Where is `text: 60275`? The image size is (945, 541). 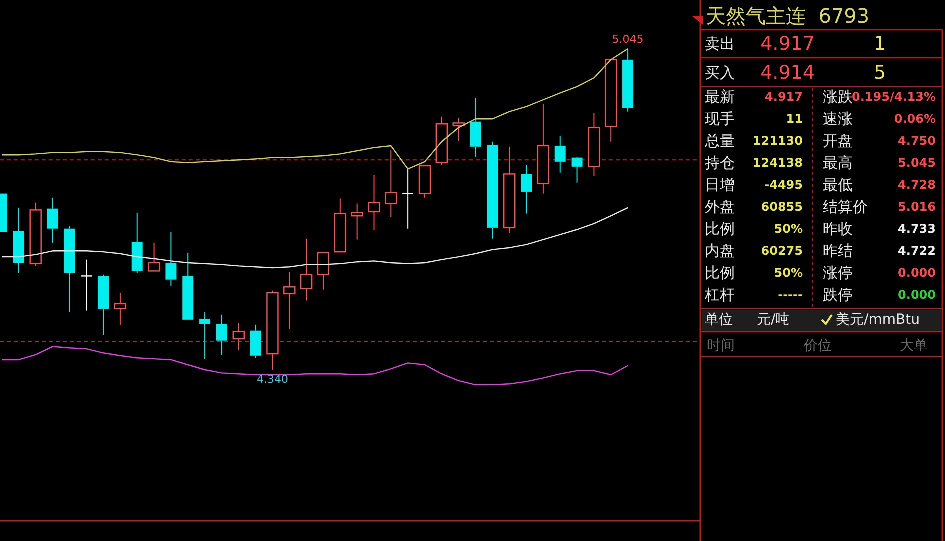
text: 60275 is located at coordinates (782, 251).